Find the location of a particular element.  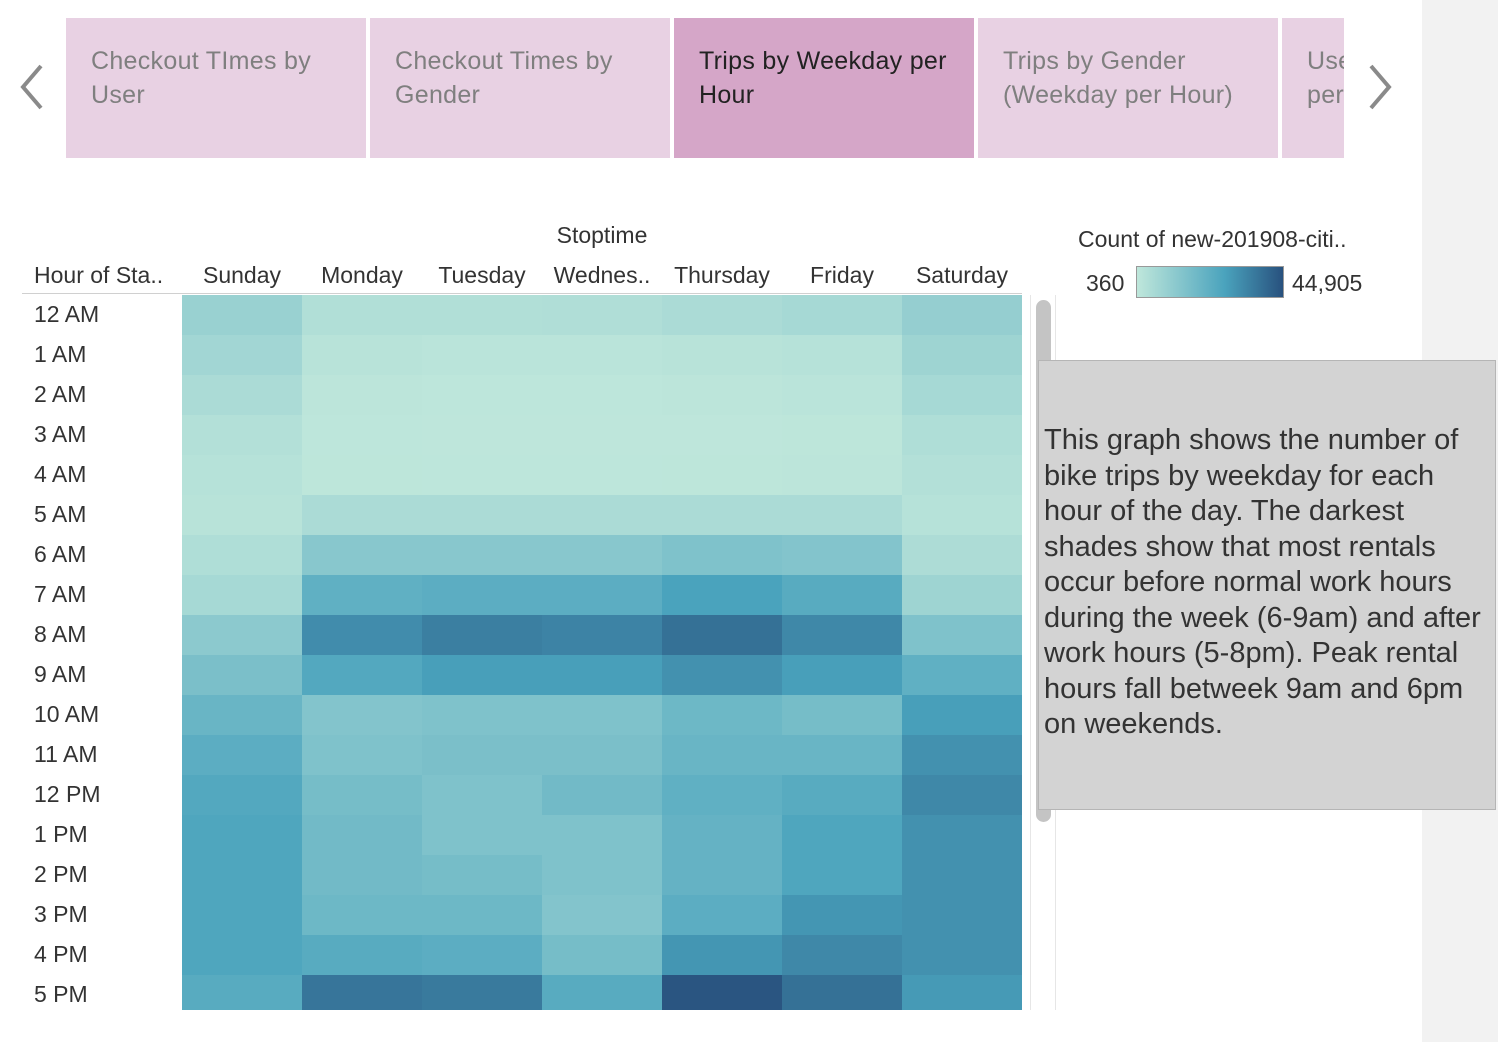

tab-checkout-times-by-user: Checkout TImes by User is located at coordinates (216, 88).